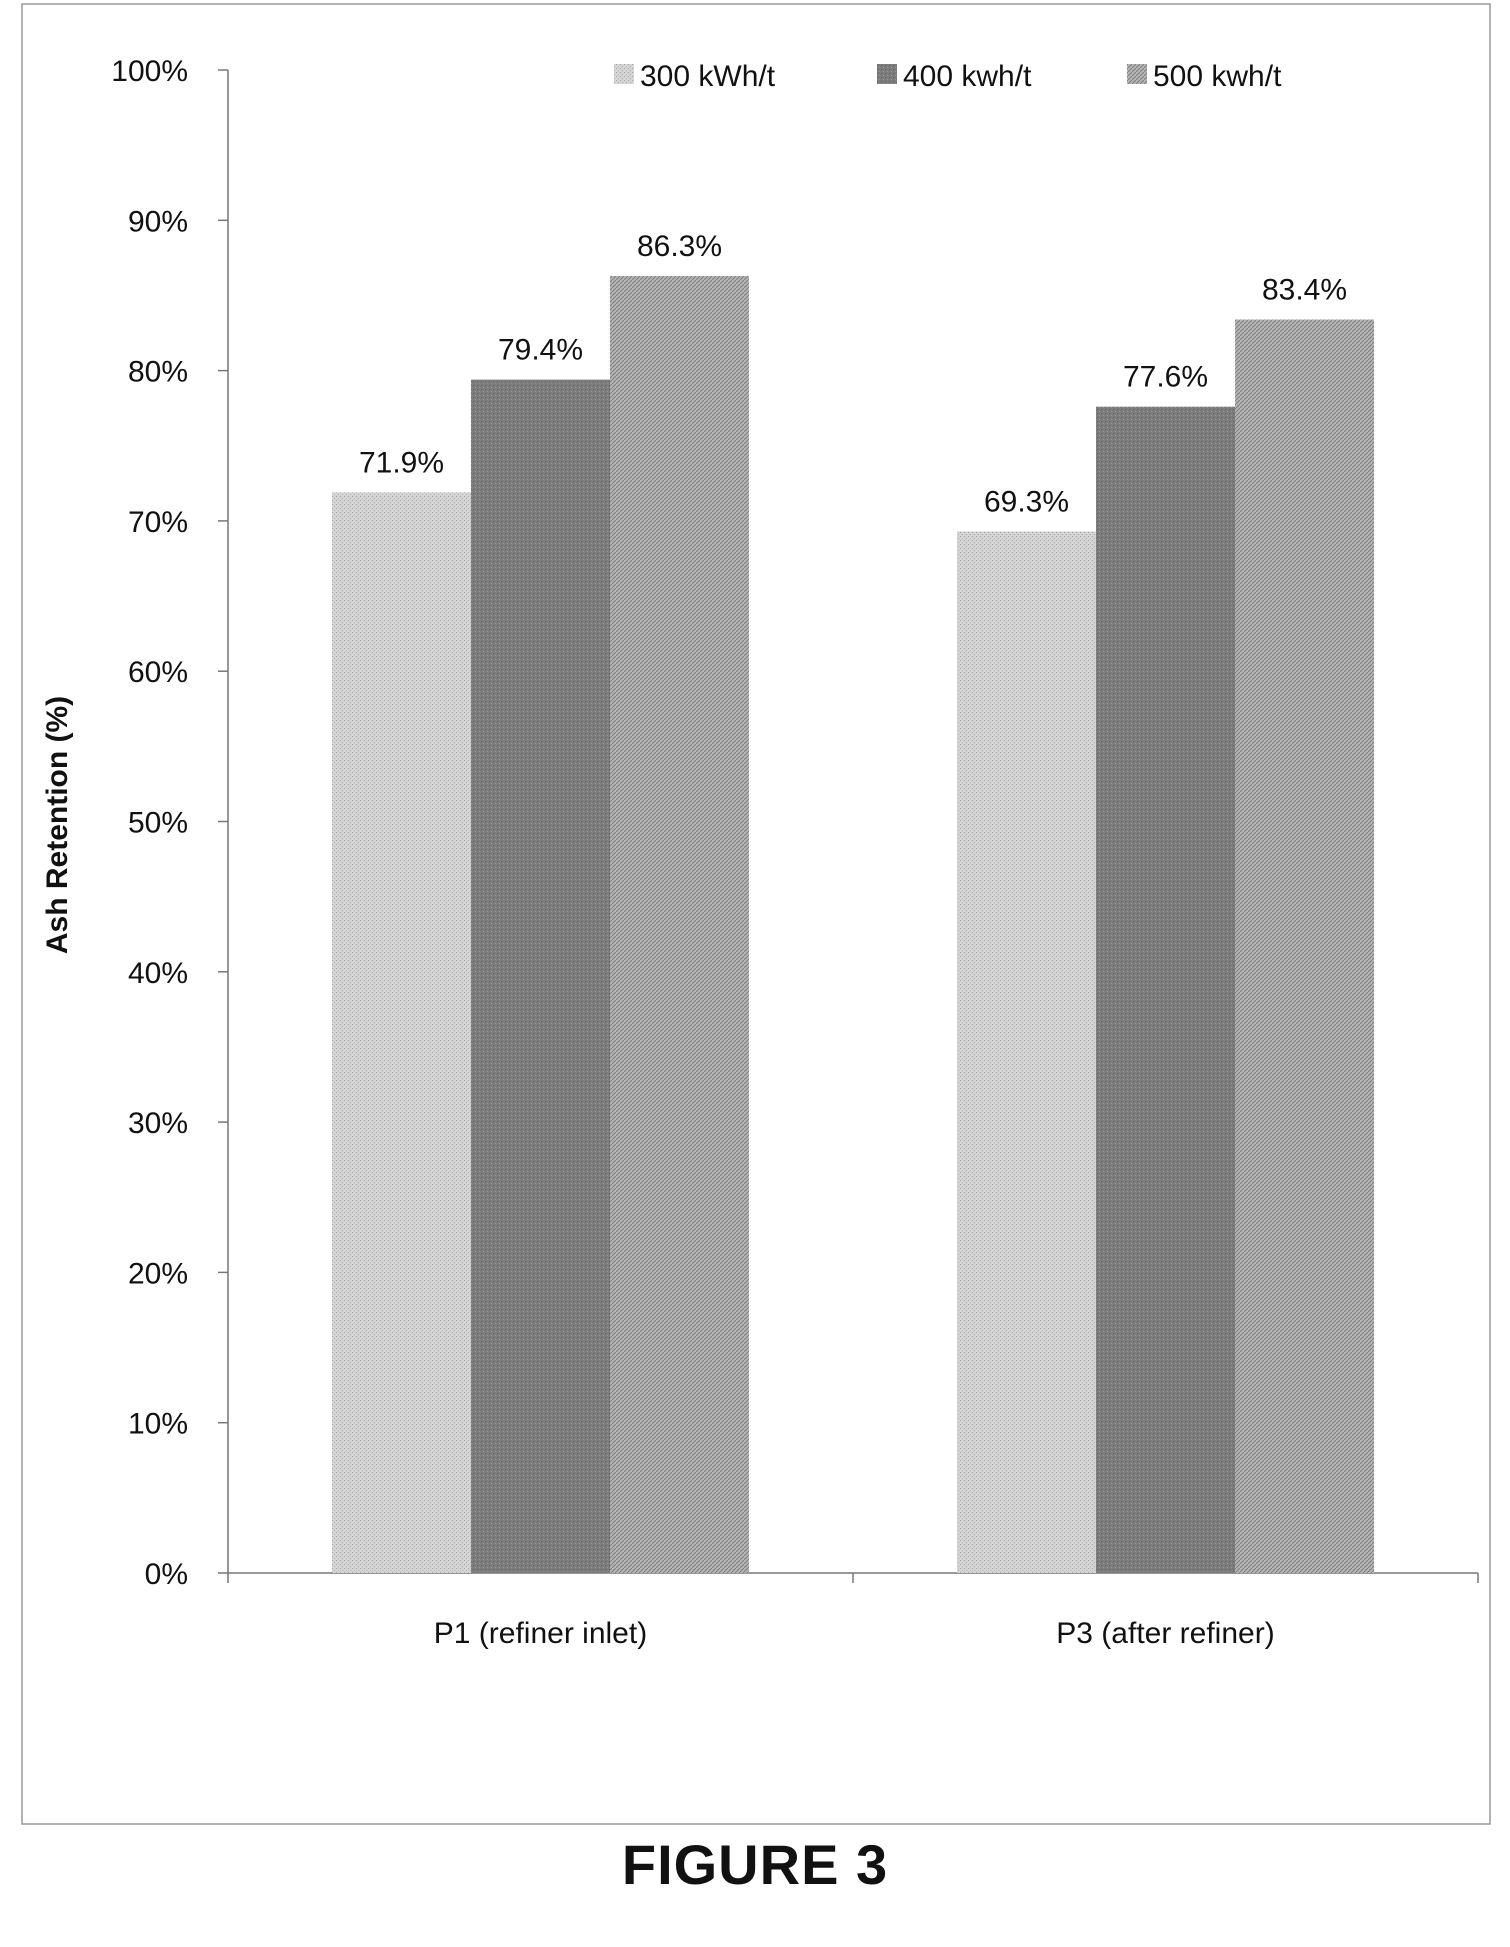 This screenshot has height=1947, width=1510. Describe the element at coordinates (158, 672) in the screenshot. I see `y-tick-label: 60%` at that location.